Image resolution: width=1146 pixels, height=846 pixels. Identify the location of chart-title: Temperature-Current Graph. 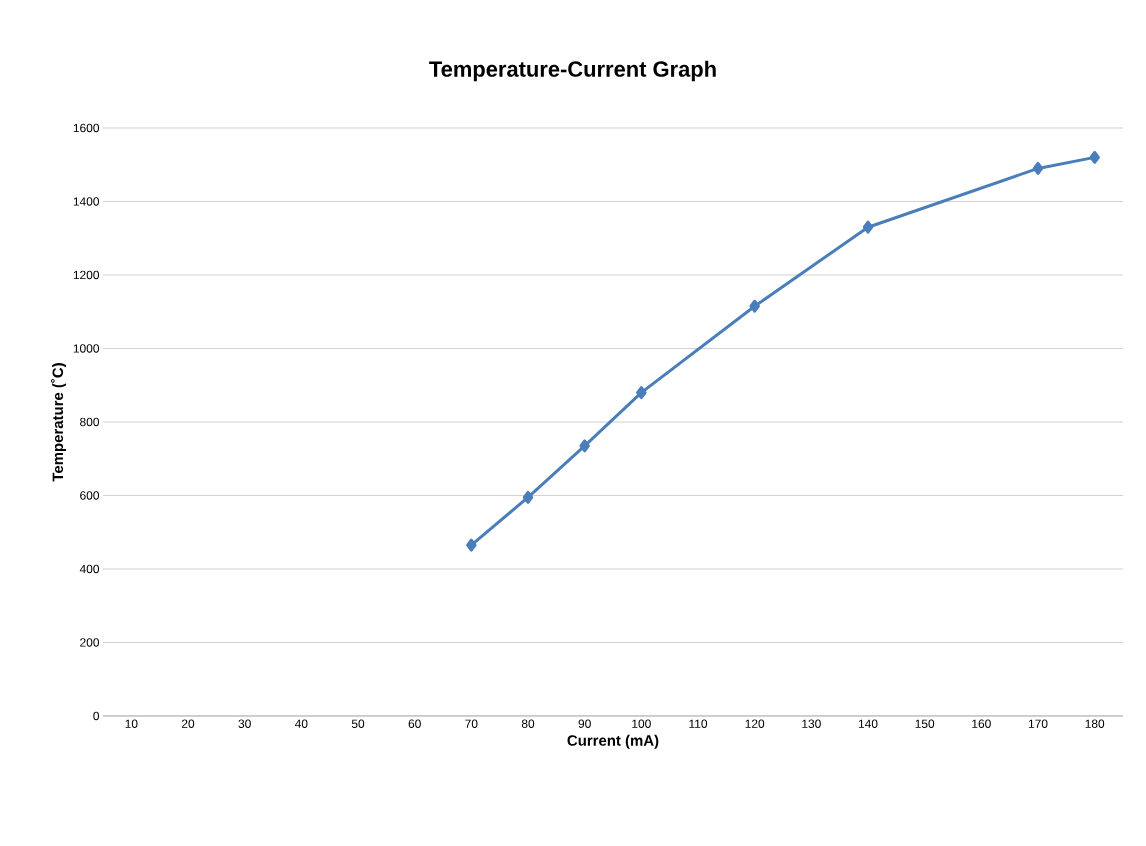
(572, 71).